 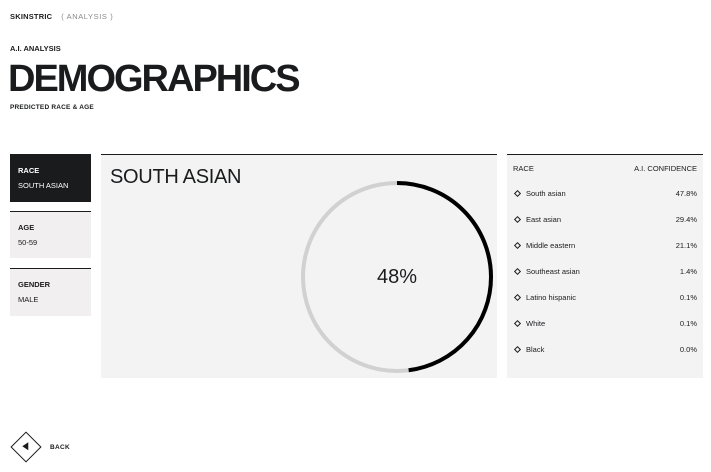 I want to click on back-label: BACK, so click(x=60, y=447).